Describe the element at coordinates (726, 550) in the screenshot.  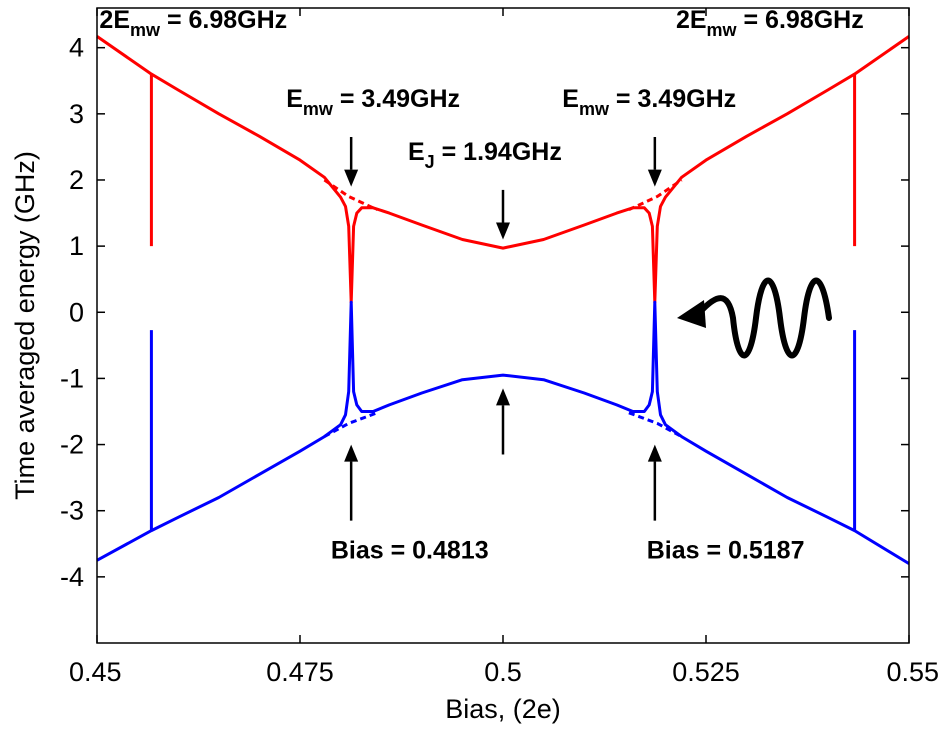
I see `annotation-label: Bias = 0.5187` at that location.